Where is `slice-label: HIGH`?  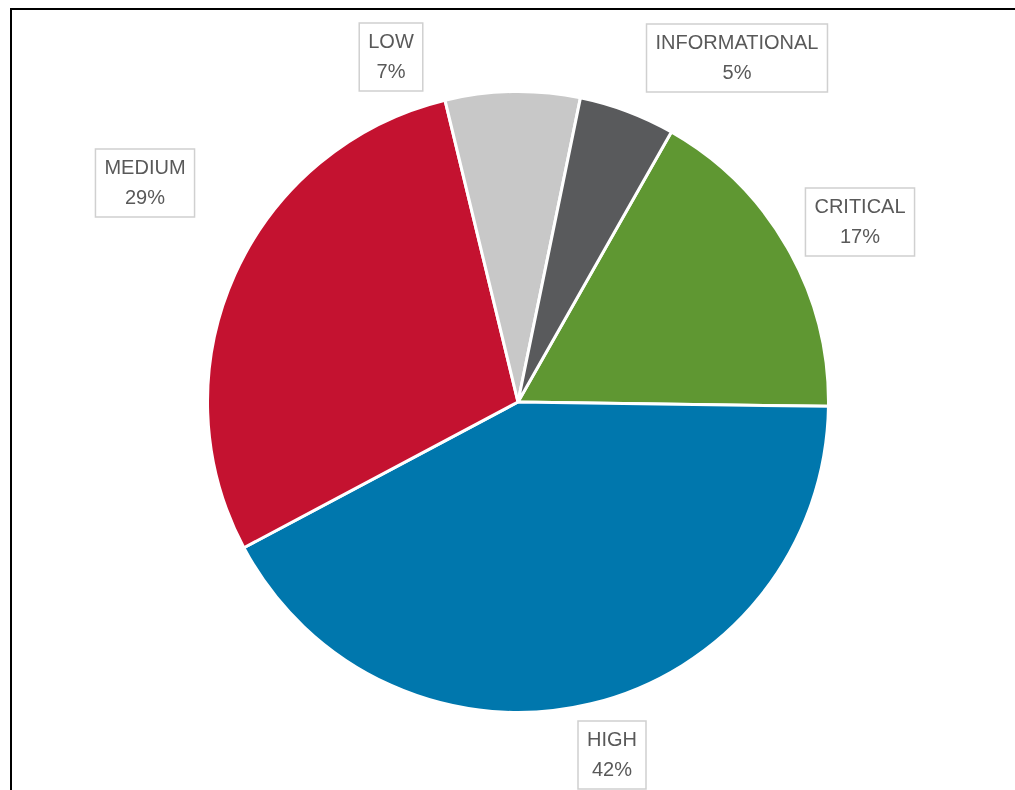 slice-label: HIGH is located at coordinates (612, 738).